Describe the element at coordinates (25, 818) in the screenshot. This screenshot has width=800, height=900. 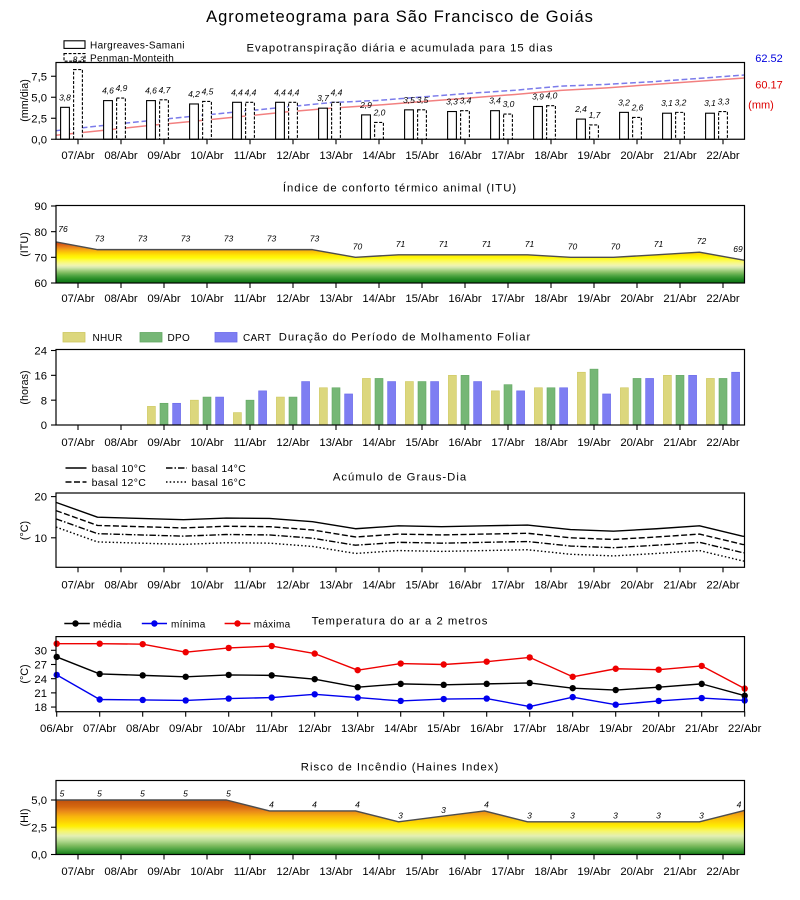
I see `svg-text: (HI)` at that location.